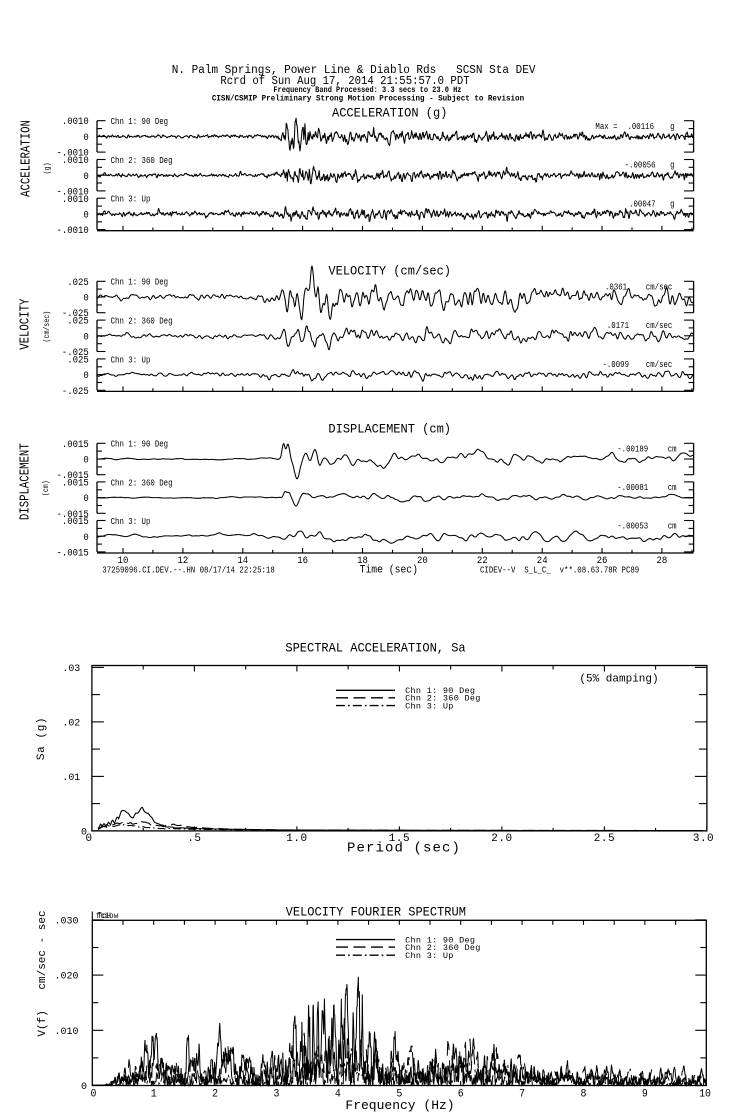 The height and width of the screenshot is (1120, 739). Describe the element at coordinates (606, 127) in the screenshot. I see `svg-text: Max =` at that location.